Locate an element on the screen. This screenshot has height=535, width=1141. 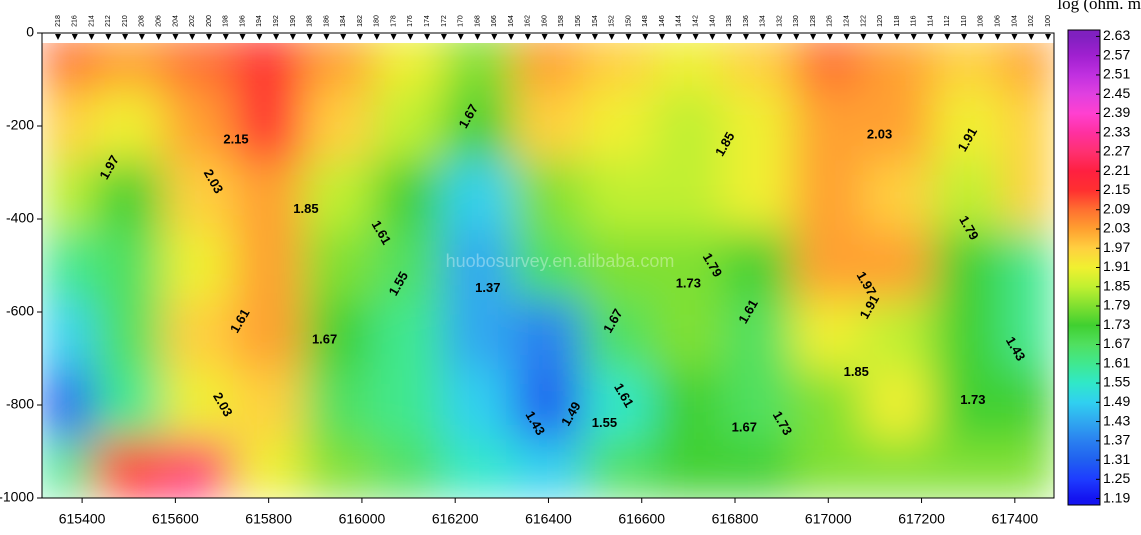
colorbar-tick-label: 1.67 is located at coordinates (1116, 343).